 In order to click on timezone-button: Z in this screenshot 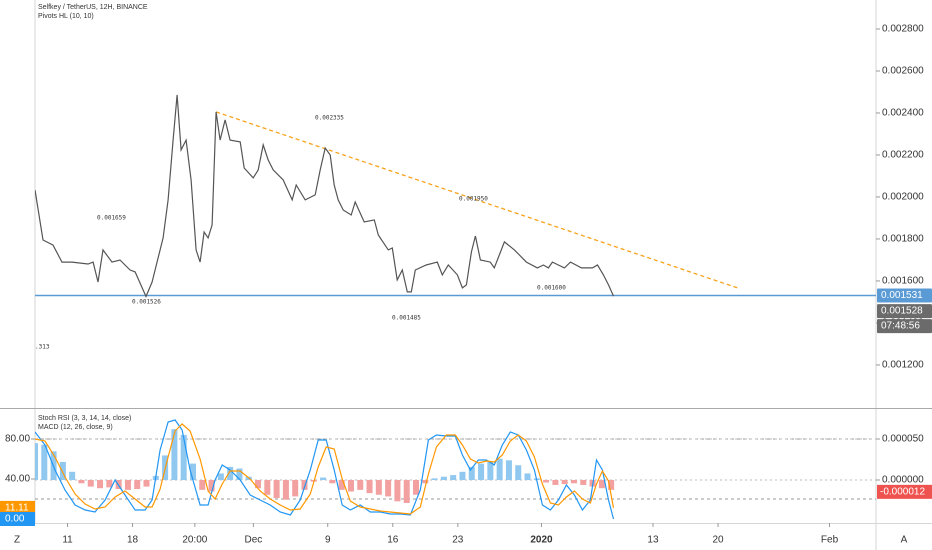, I will do `click(17, 540)`.